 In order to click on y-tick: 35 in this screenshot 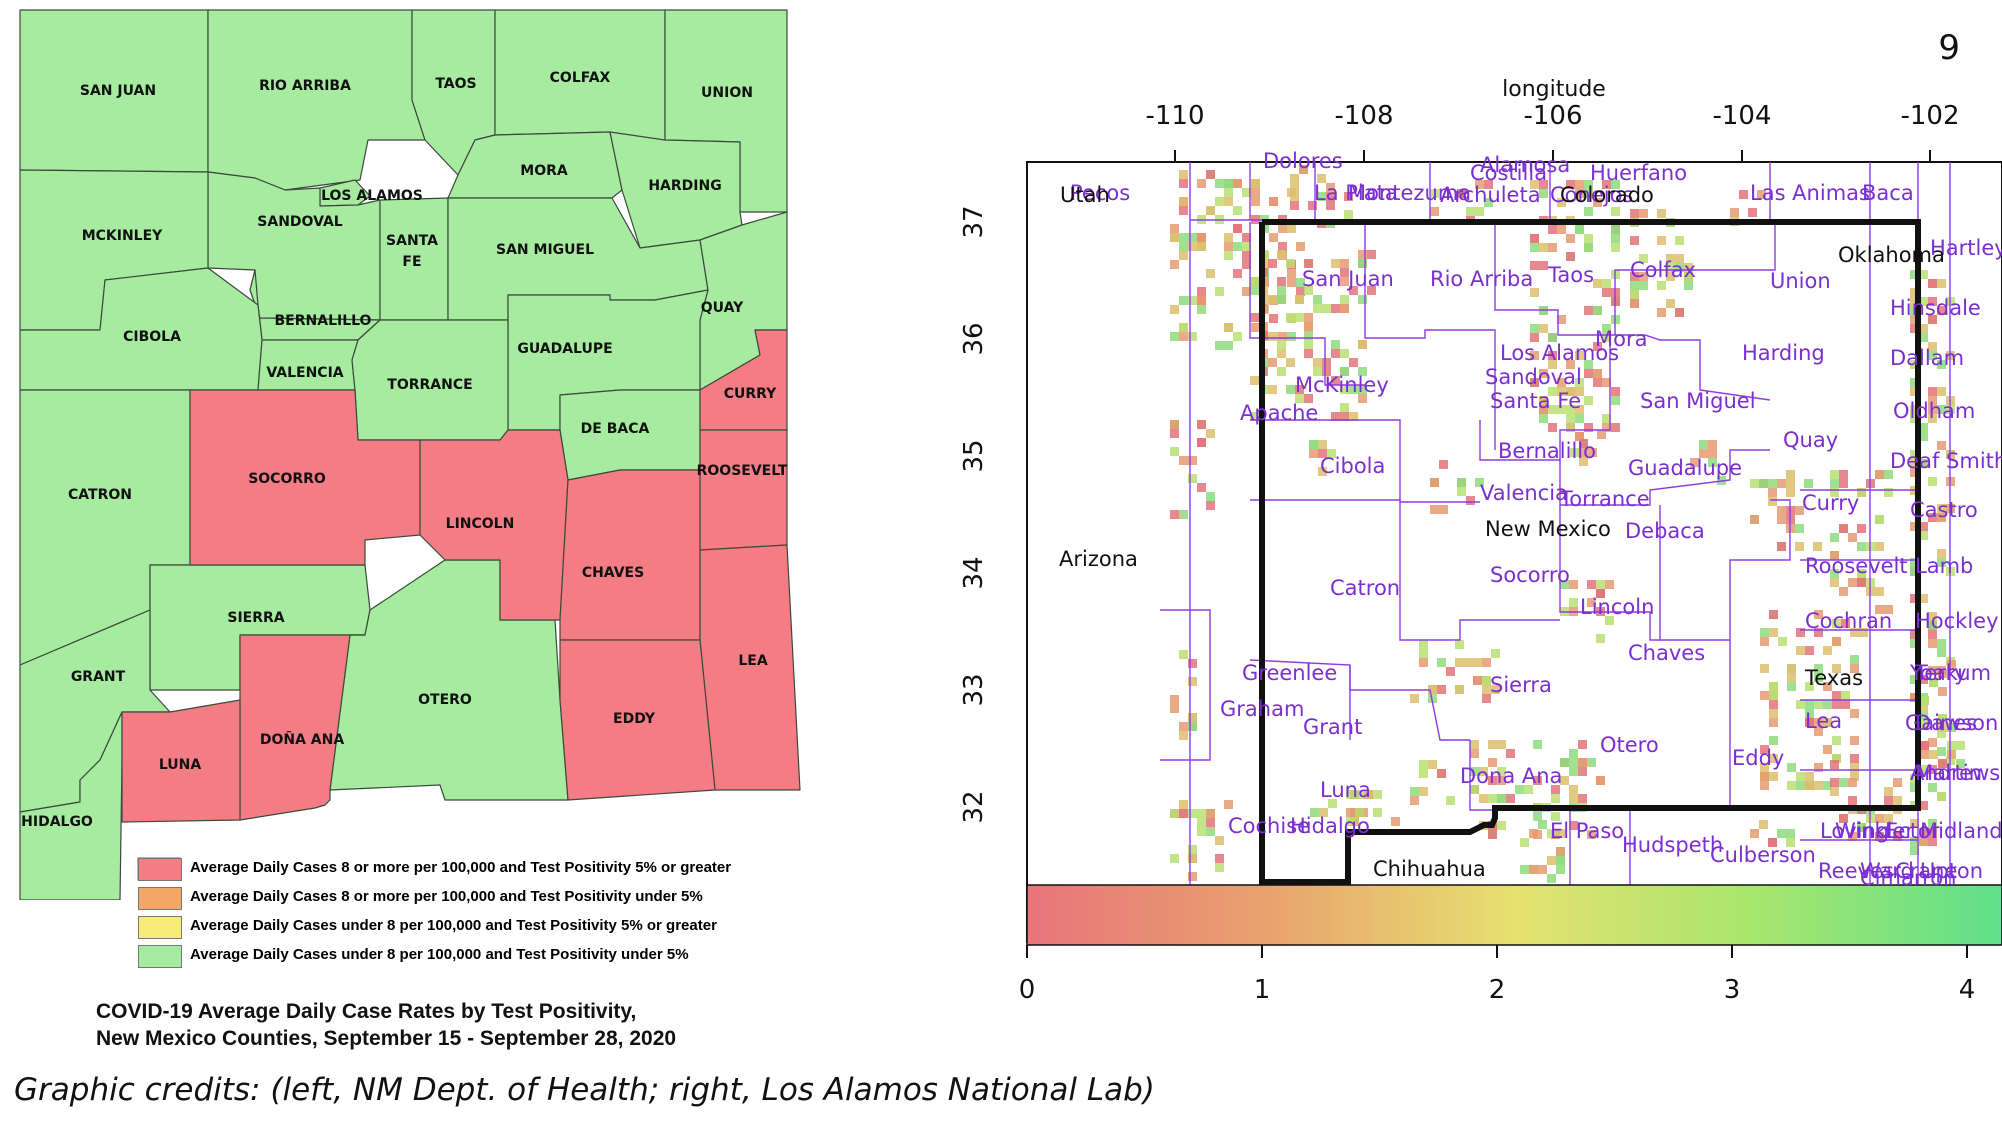, I will do `click(974, 455)`.